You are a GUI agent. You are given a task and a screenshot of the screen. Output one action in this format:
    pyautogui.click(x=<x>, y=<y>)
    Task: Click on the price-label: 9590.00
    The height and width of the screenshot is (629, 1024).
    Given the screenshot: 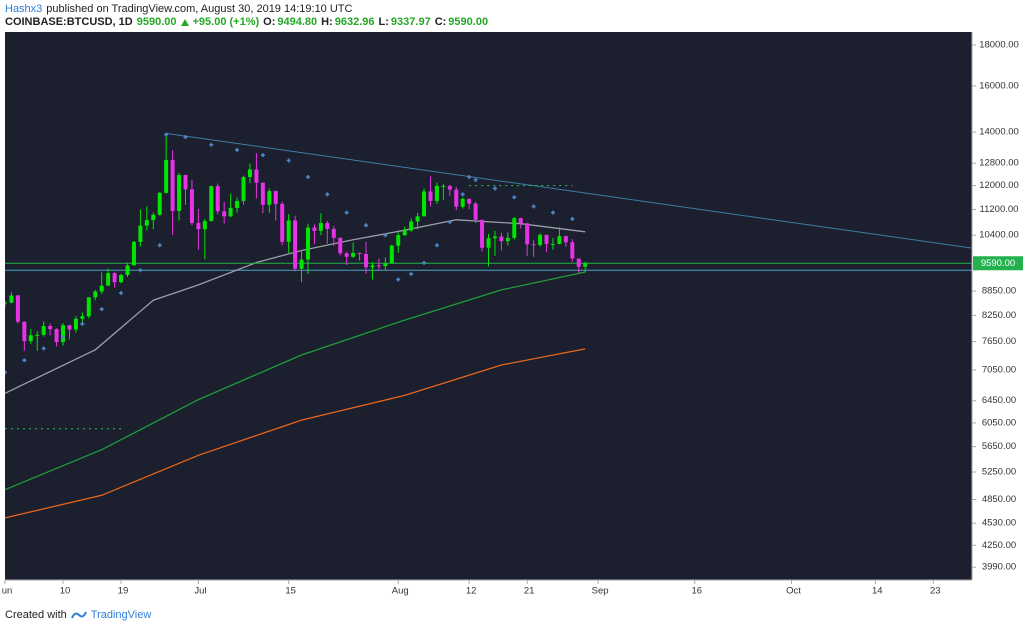 What is the action you would take?
    pyautogui.click(x=998, y=263)
    